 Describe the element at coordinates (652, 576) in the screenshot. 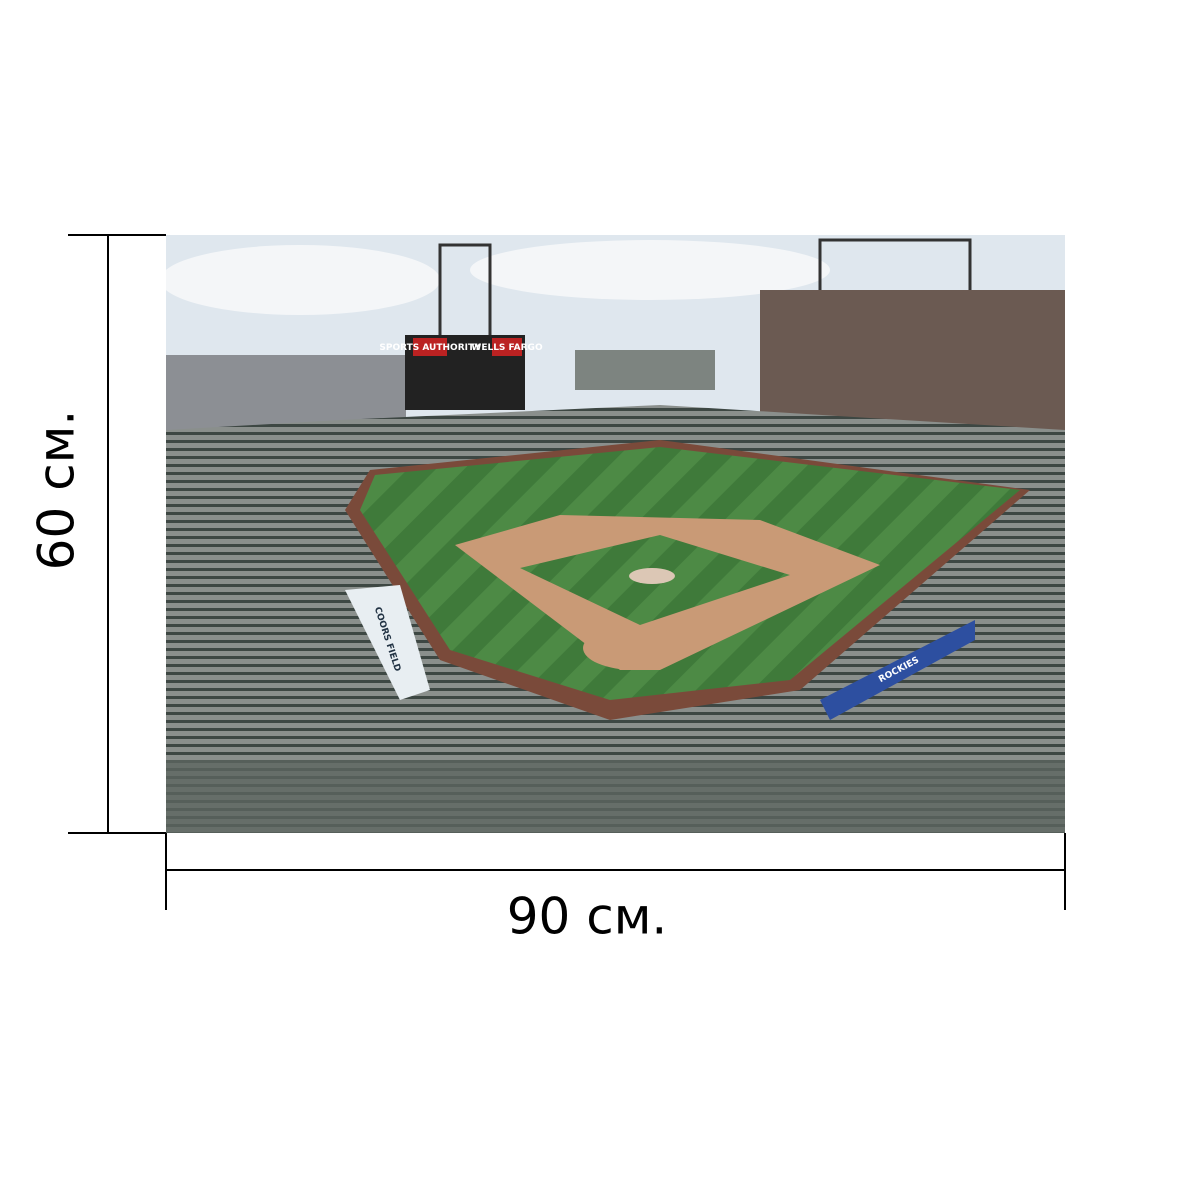

I see `pitchers-mound` at that location.